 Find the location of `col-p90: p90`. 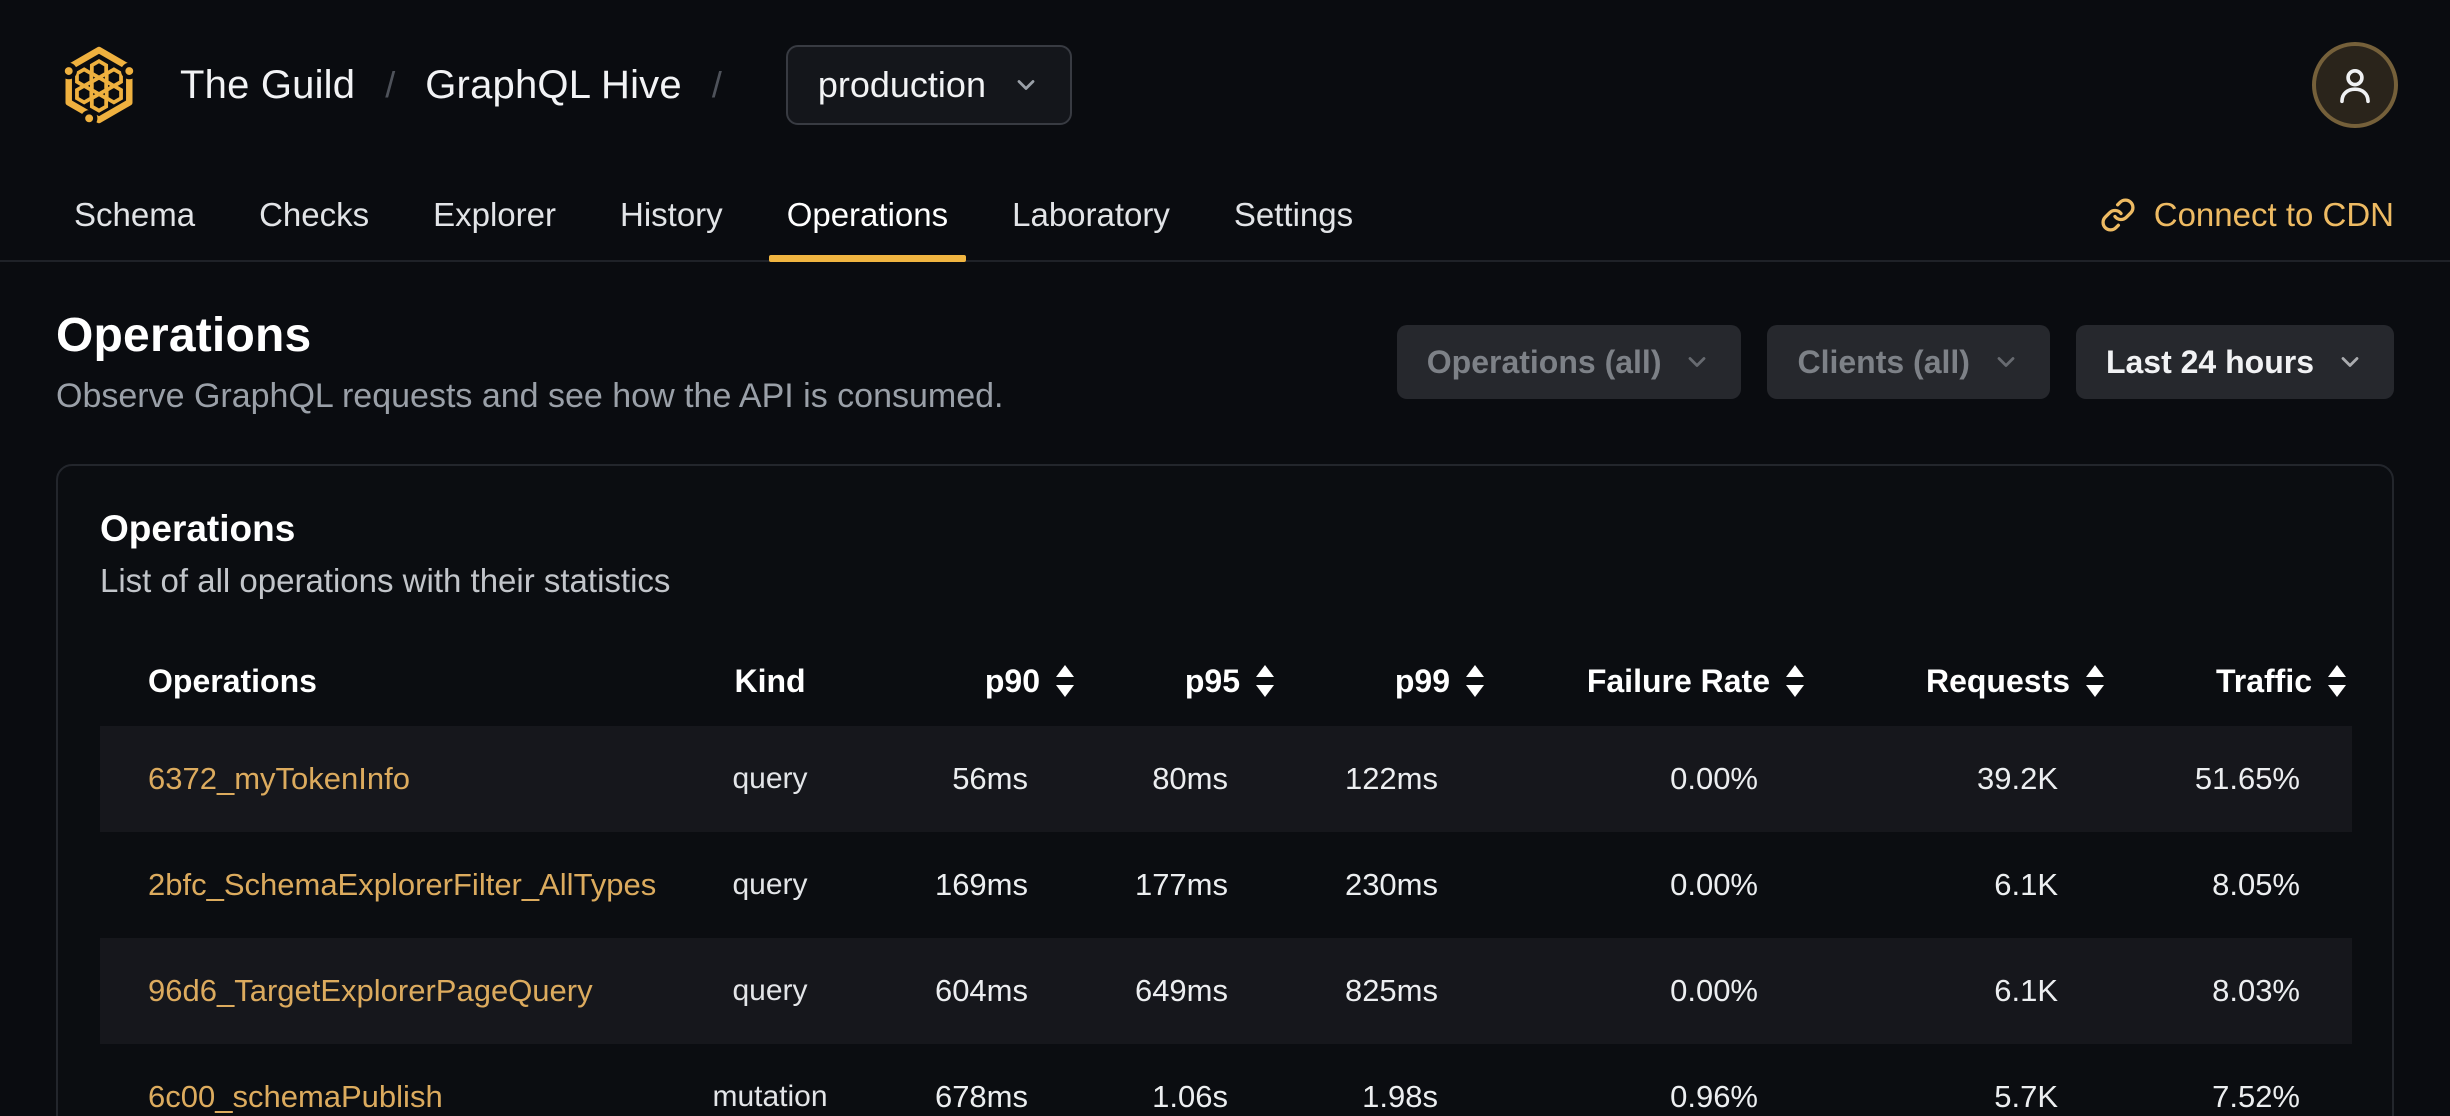

col-p90: p90 is located at coordinates (1012, 680).